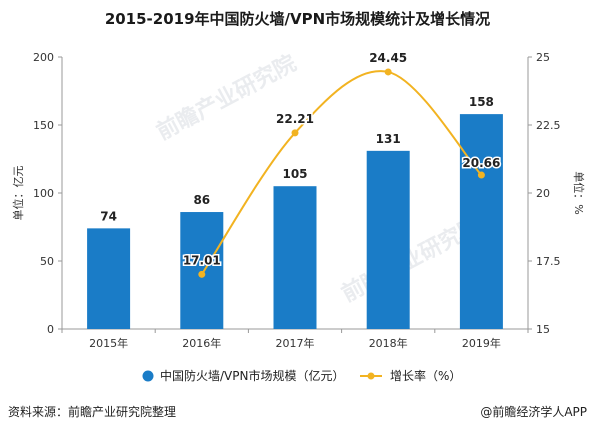 The width and height of the screenshot is (595, 431). What do you see at coordinates (43, 193) in the screenshot?
I see `y-left-tick-label: 100` at bounding box center [43, 193].